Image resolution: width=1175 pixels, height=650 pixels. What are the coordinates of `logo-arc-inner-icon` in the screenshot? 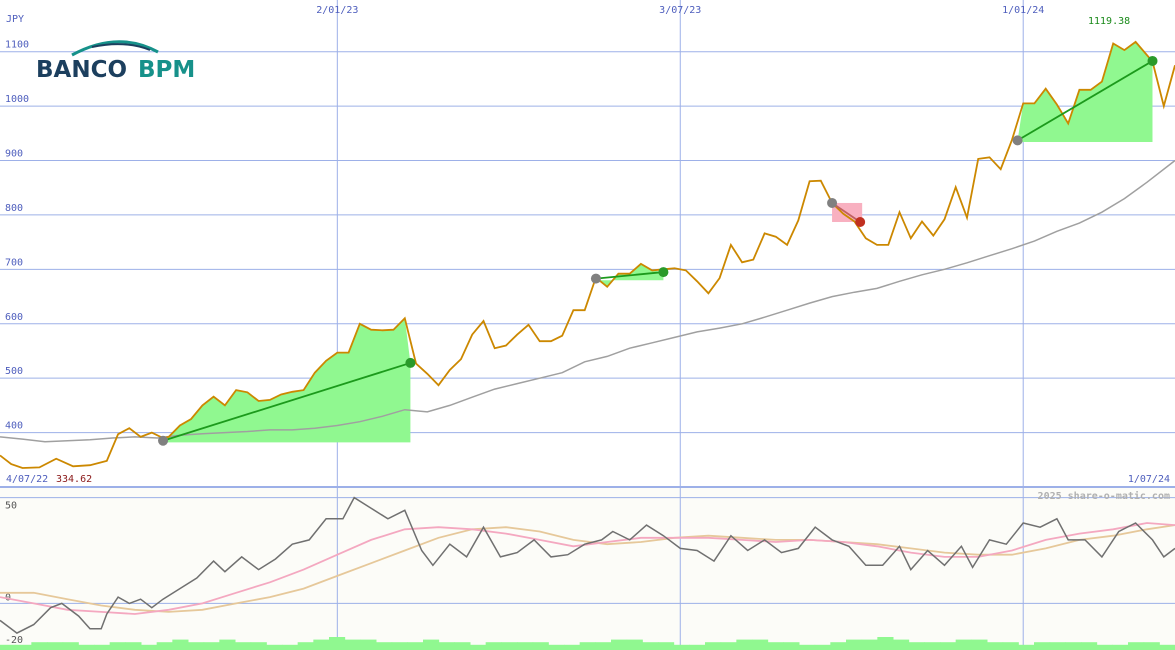 It's located at (121, 47).